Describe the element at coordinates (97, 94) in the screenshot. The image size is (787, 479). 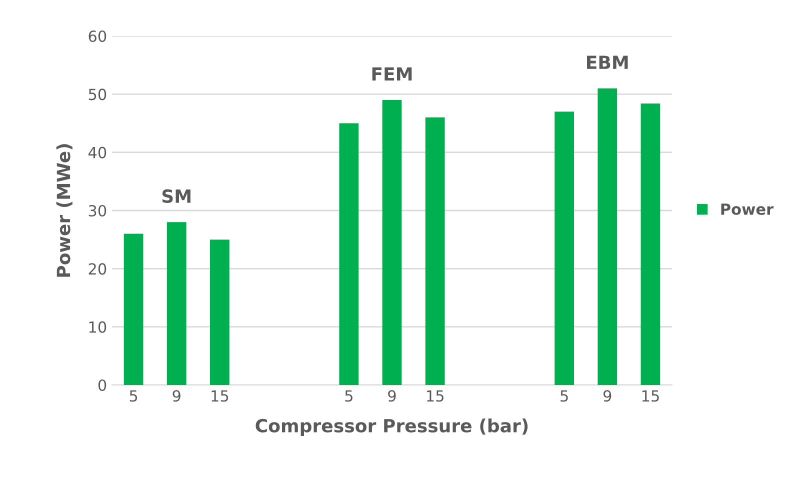
I see `y-tick-label: 50` at that location.